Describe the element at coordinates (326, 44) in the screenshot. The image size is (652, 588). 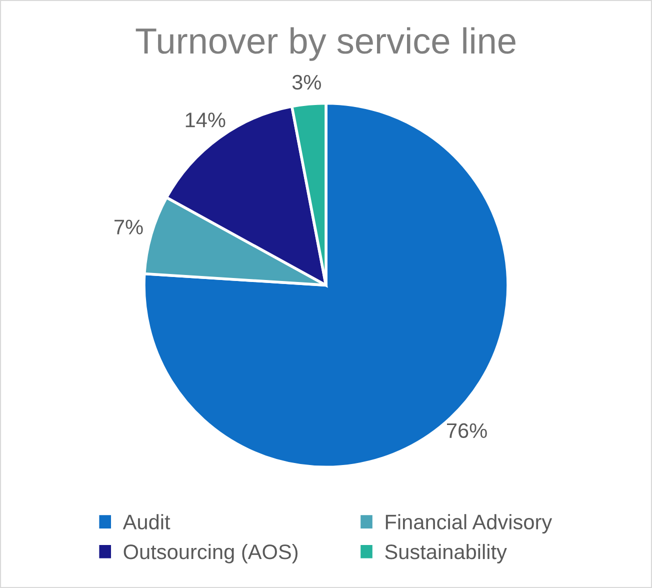
I see `chart-title: Turnover by service line` at that location.